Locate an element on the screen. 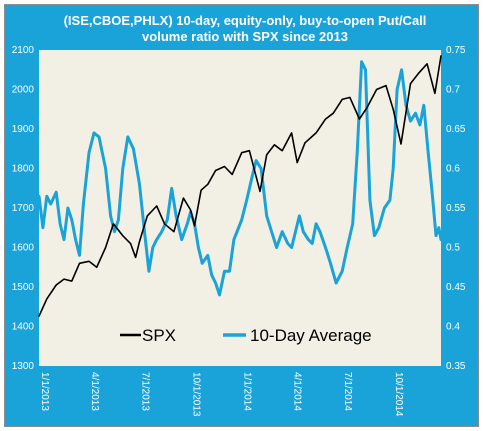 The image size is (483, 431). x-tick-label: 10/1/2014 is located at coordinates (398, 394).